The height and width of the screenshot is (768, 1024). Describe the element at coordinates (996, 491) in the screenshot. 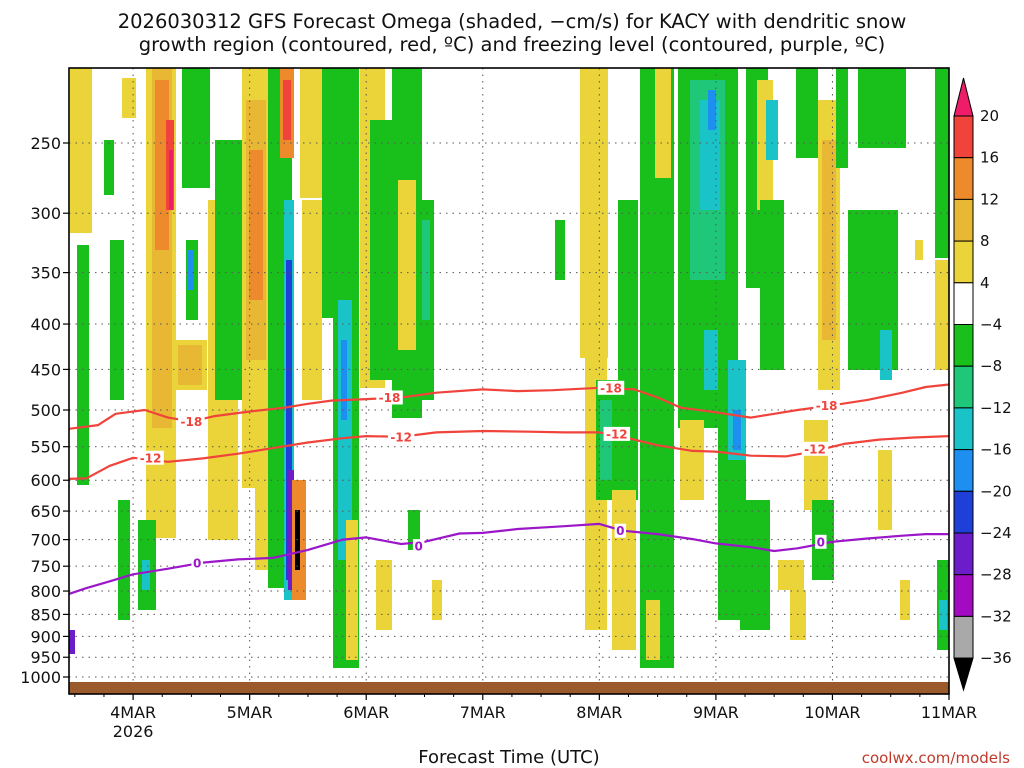

I see `colorbar-label: −20` at that location.